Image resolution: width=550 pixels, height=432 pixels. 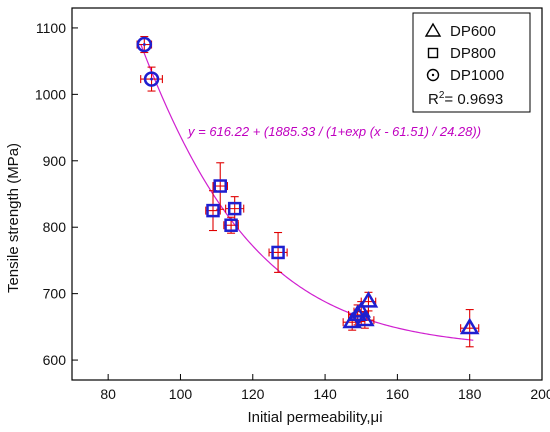 What do you see at coordinates (477, 75) in the screenshot?
I see `legend-label-dp1000: DP1000` at bounding box center [477, 75].